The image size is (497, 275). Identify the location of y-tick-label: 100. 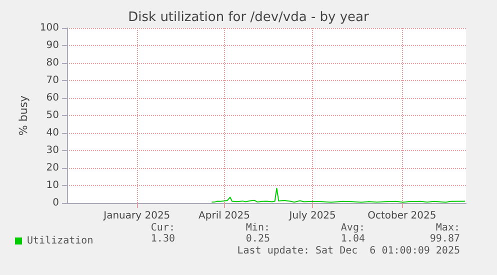
(49, 28).